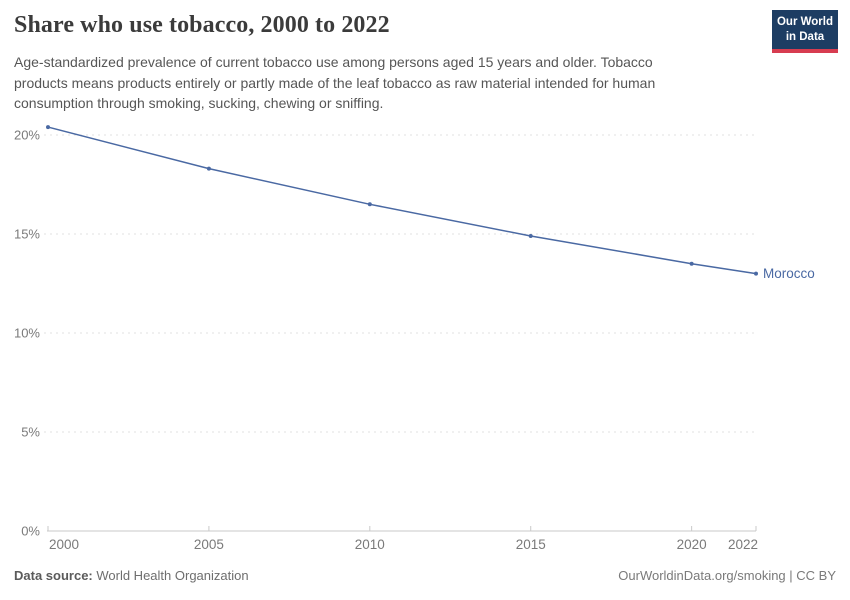  Describe the element at coordinates (170, 575) in the screenshot. I see `data-source-value: World Health Organization` at that location.